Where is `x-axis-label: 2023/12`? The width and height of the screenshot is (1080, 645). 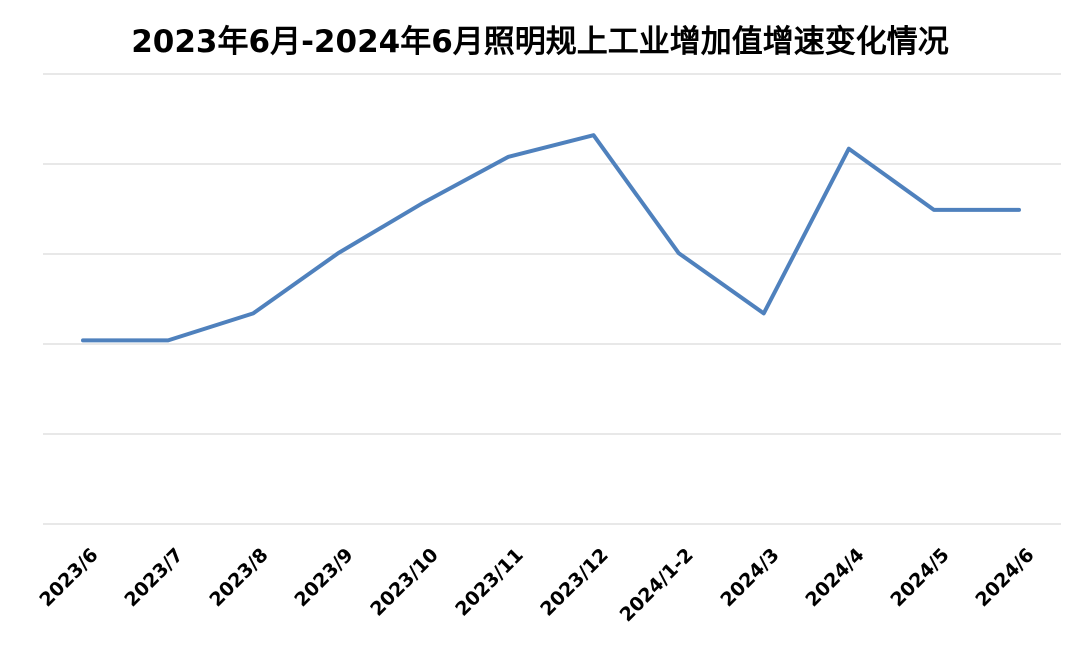 x-axis-label: 2023/12 is located at coordinates (575, 582).